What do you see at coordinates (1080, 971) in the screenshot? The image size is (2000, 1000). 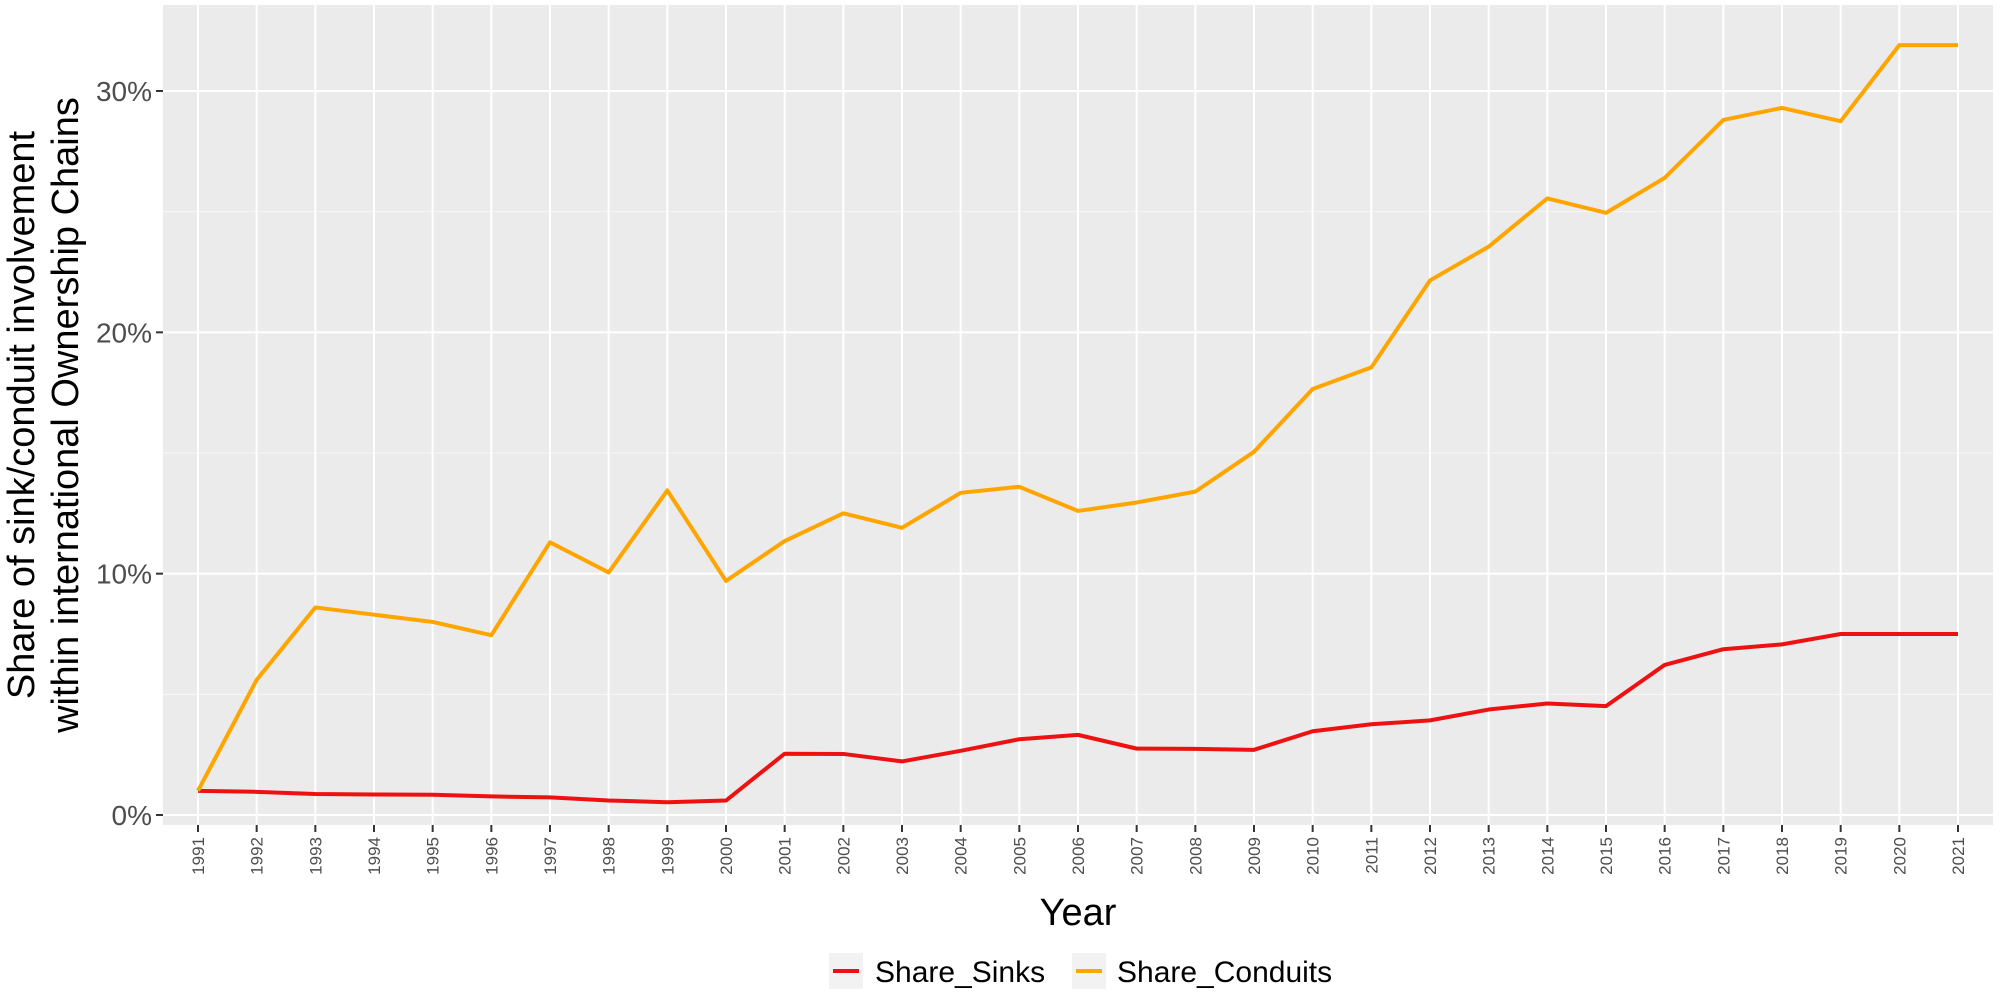 I see `legend: Share_Sinks Share_Conduits` at bounding box center [1080, 971].